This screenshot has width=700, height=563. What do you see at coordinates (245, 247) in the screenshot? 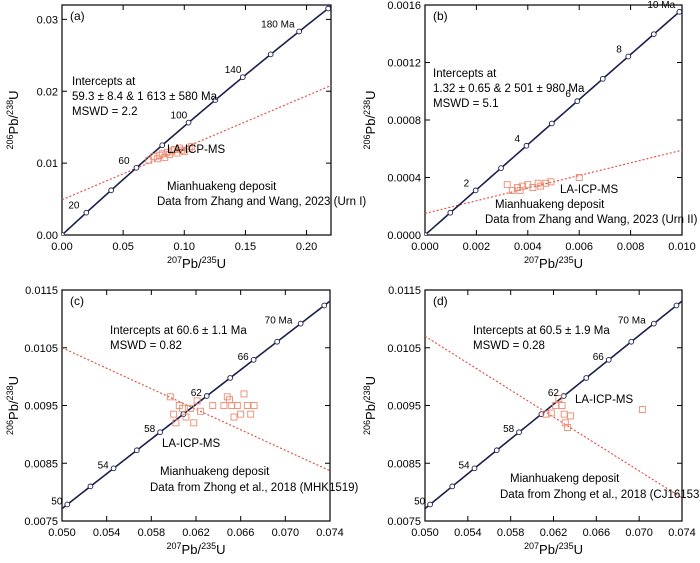
I see `x-tick-label: 0.15` at bounding box center [245, 247].